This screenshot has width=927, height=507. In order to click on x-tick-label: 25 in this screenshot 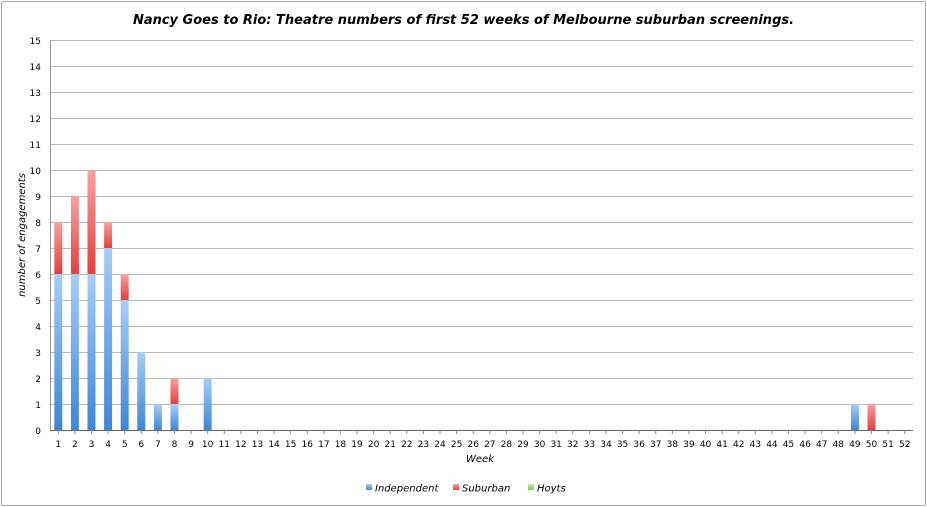, I will do `click(456, 445)`.